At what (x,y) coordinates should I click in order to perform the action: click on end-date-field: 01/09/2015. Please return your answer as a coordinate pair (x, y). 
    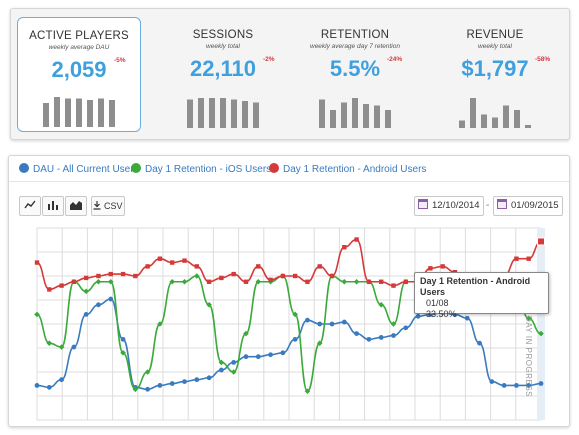
    Looking at the image, I should click on (528, 206).